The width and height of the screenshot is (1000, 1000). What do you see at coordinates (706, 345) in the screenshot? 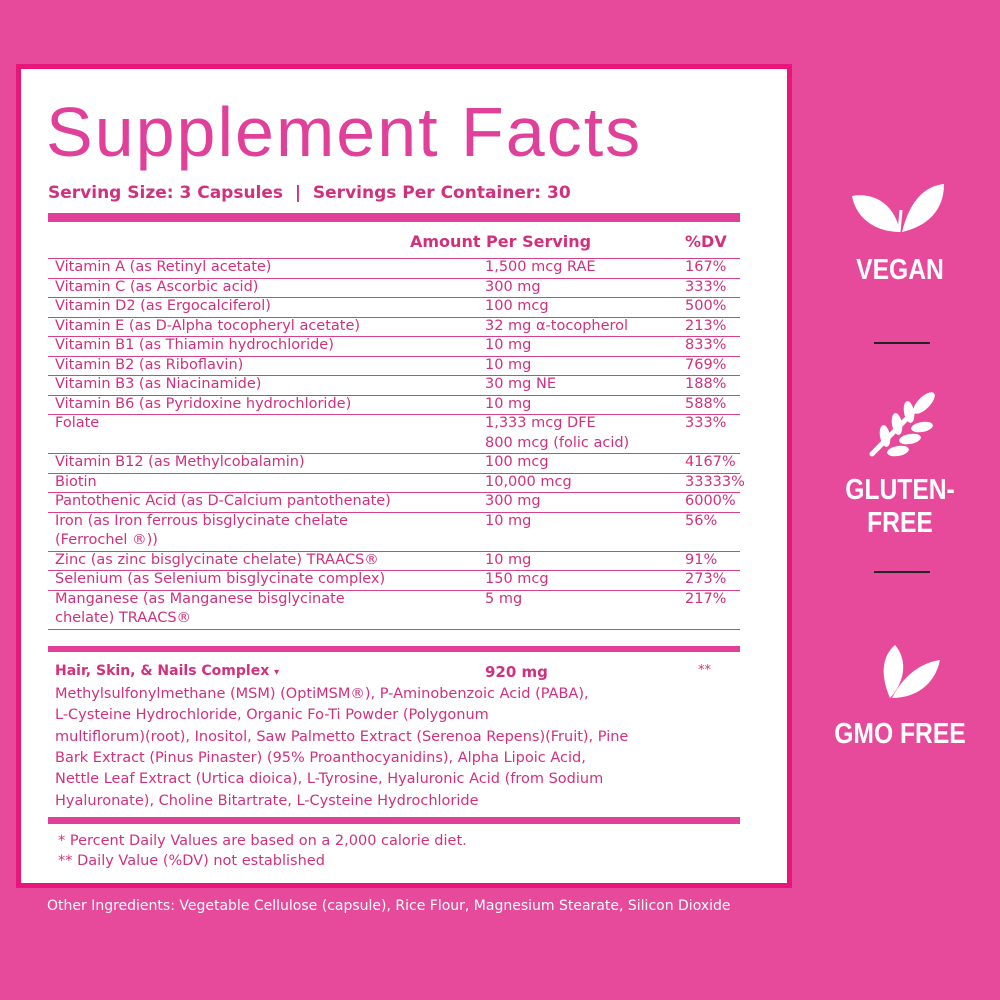
I see `daily-value: 833%` at bounding box center [706, 345].